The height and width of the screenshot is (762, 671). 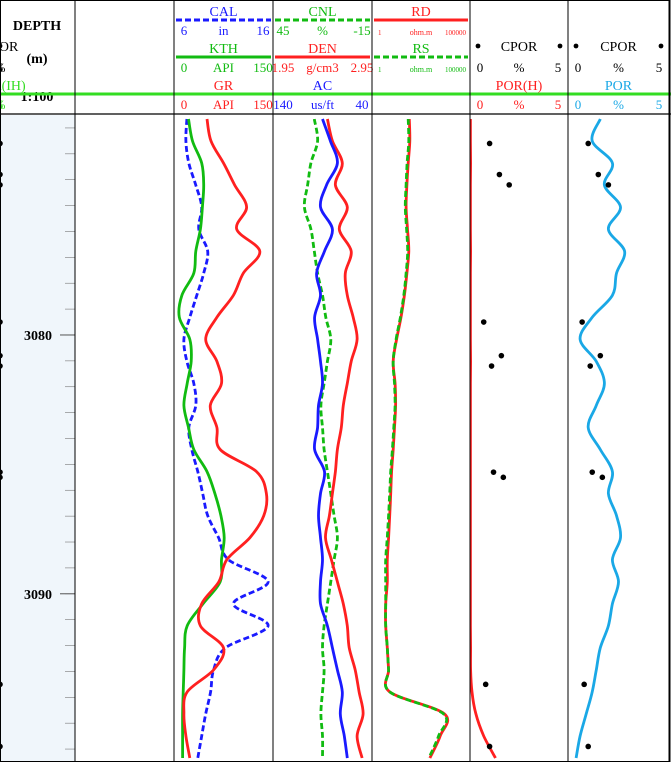 What do you see at coordinates (37, 26) in the screenshot?
I see `depth-header-label: DEPTH` at bounding box center [37, 26].